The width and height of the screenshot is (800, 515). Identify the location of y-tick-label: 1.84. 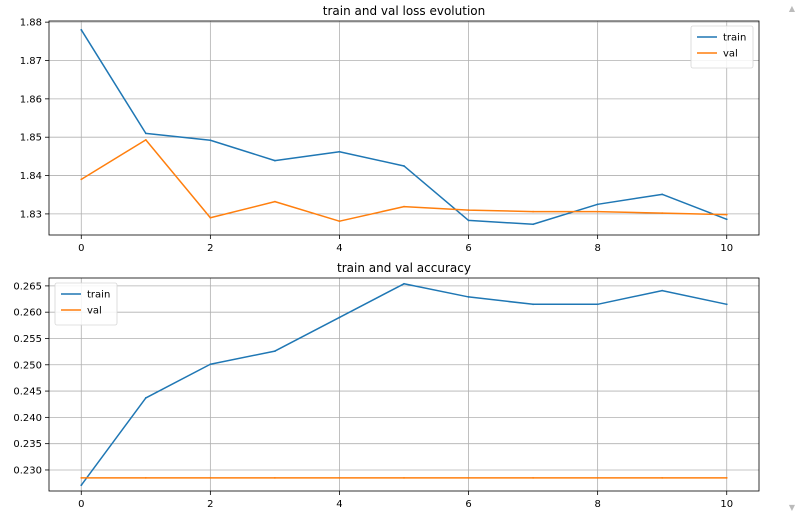
(31, 176).